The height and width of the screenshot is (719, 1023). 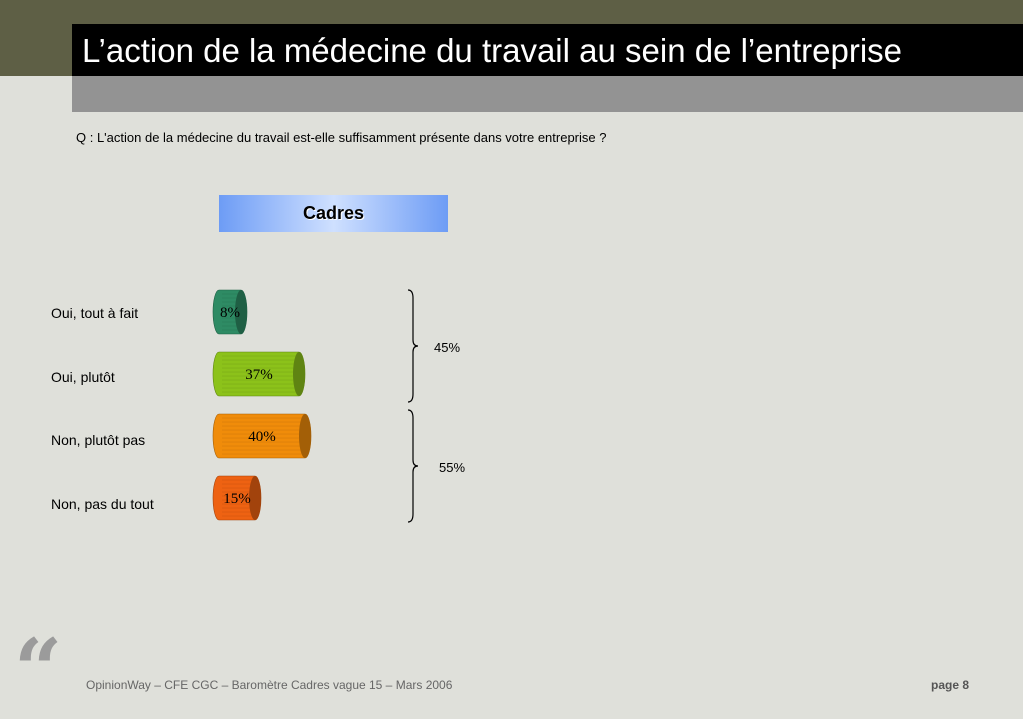 I want to click on category-label: Oui, plutôt, so click(x=83, y=377).